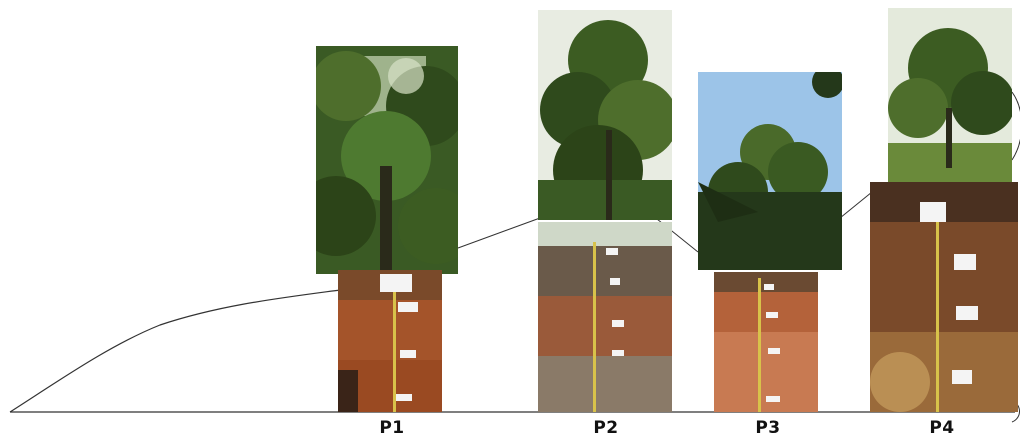 The width and height of the screenshot is (1020, 439). What do you see at coordinates (392, 428) in the screenshot?
I see `profile-label-p1: P1` at bounding box center [392, 428].